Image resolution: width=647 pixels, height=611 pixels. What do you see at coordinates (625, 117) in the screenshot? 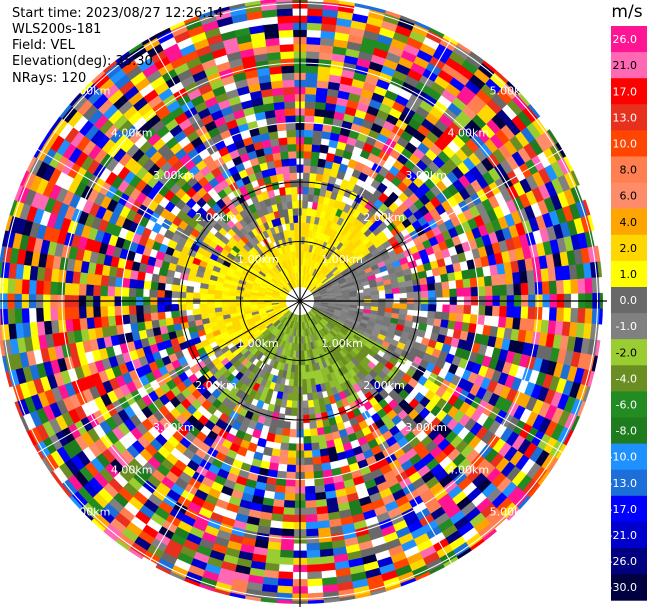
I see `colorbar-tick: 13.0` at bounding box center [625, 117].